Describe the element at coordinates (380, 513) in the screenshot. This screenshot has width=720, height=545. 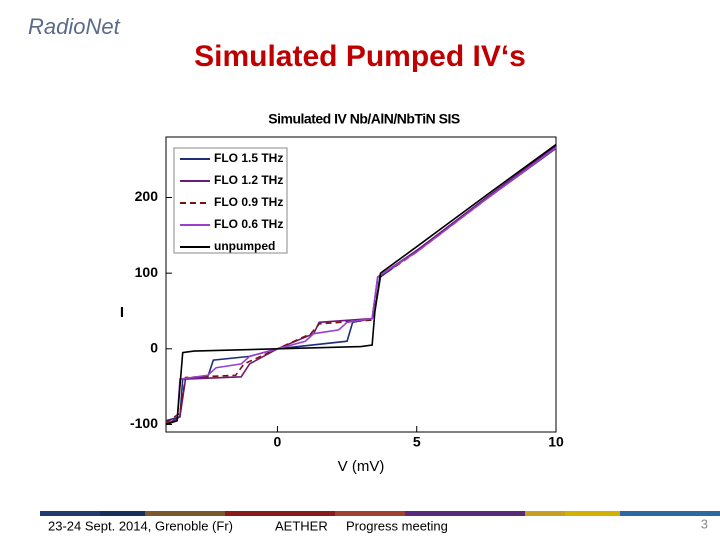
I see `footer-bar` at that location.